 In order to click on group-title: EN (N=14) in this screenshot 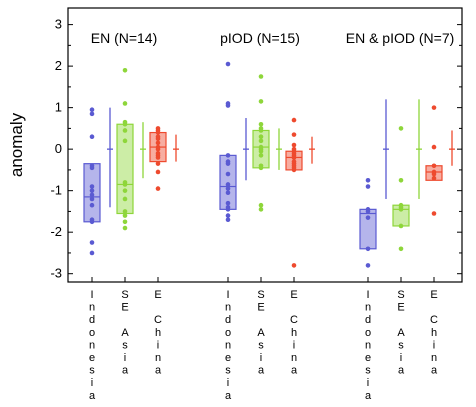, I will do `click(124, 38)`.